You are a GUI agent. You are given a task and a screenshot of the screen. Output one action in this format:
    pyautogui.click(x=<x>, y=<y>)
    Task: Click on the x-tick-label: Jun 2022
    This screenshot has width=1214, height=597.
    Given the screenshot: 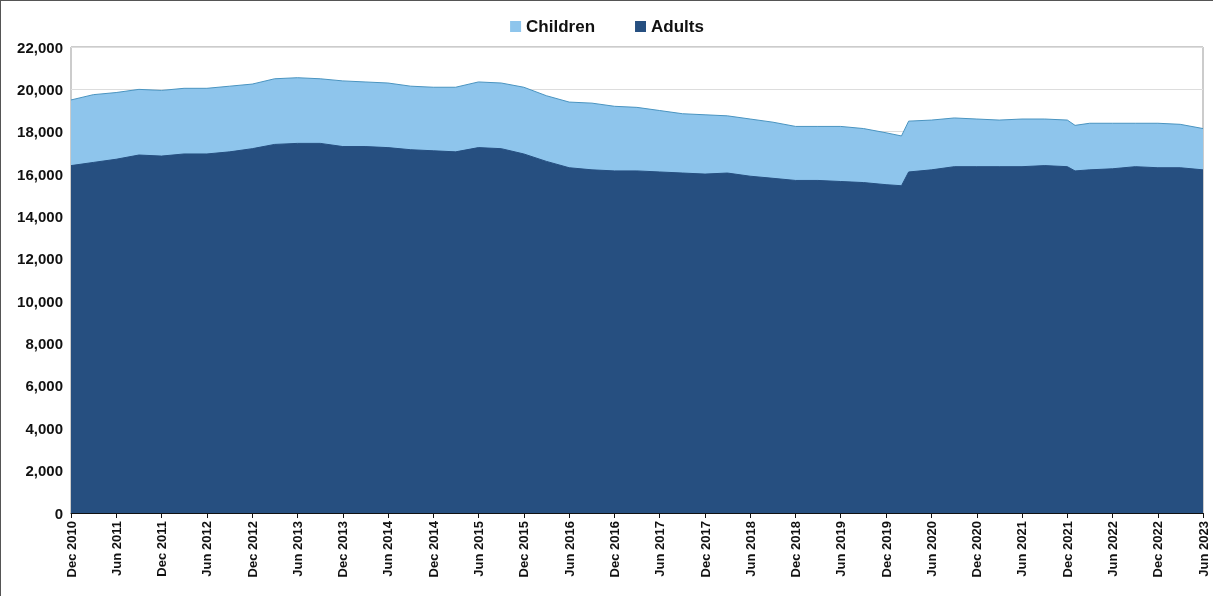 What is the action you would take?
    pyautogui.click(x=1112, y=549)
    